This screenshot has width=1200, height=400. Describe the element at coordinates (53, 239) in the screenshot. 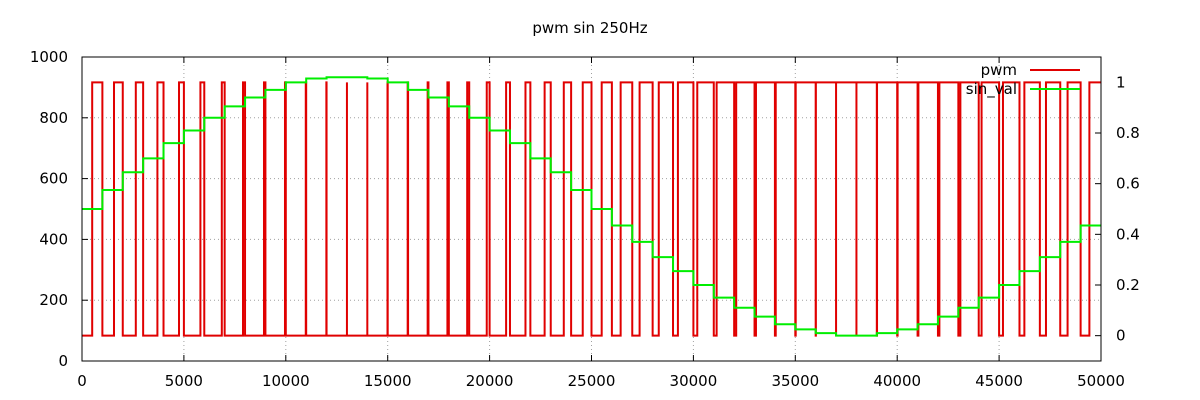

I see `y-tick-label: 400` at that location.